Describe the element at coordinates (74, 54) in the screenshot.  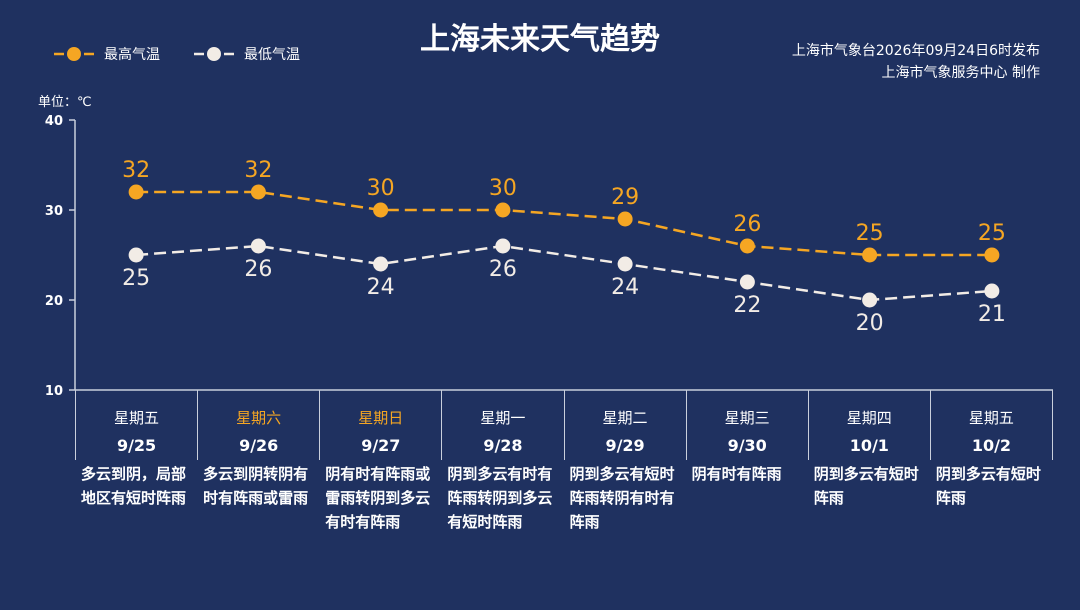
I see `legend-high-line-icon` at that location.